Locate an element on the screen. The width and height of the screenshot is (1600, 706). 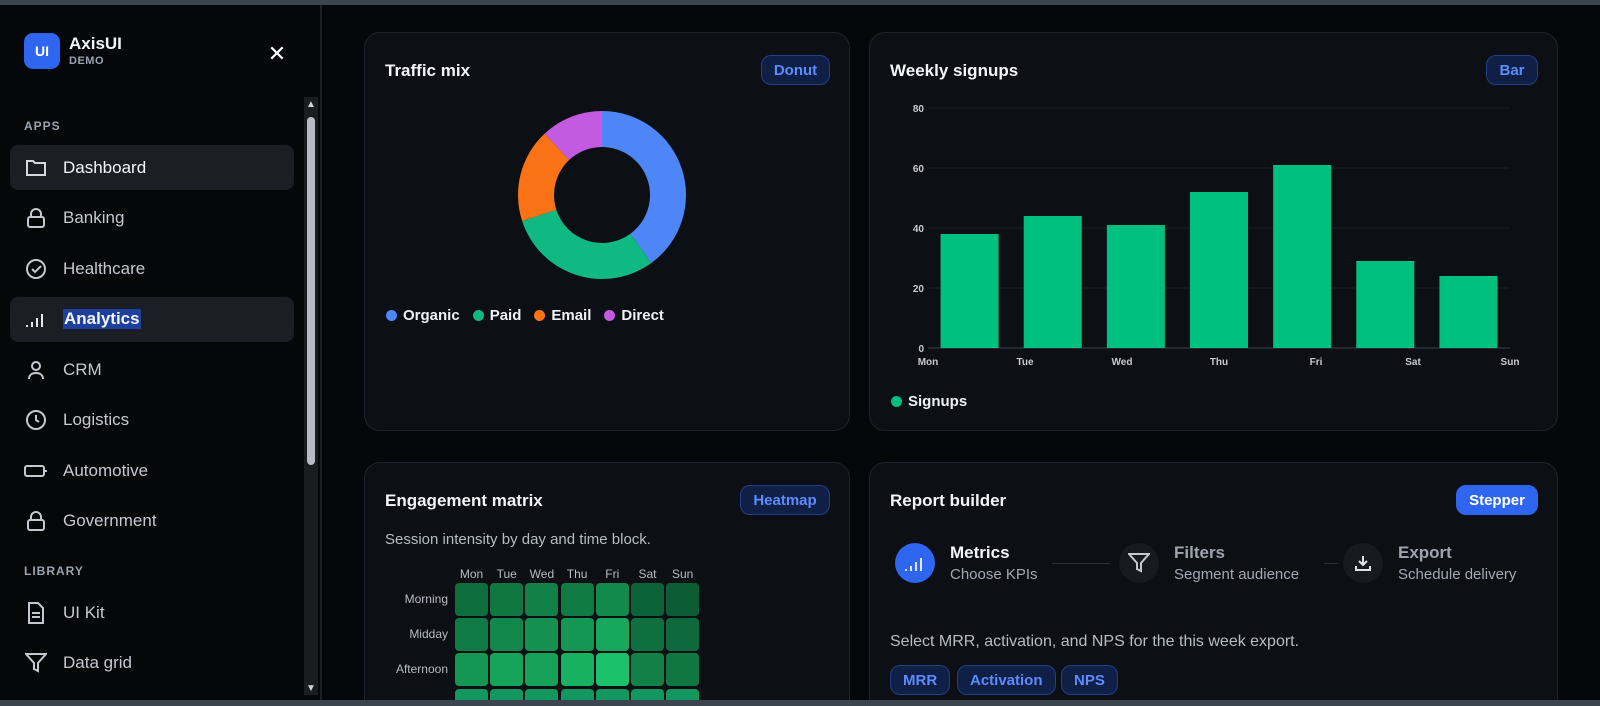
brand: UI AxisUI DEMO is located at coordinates (73, 51).